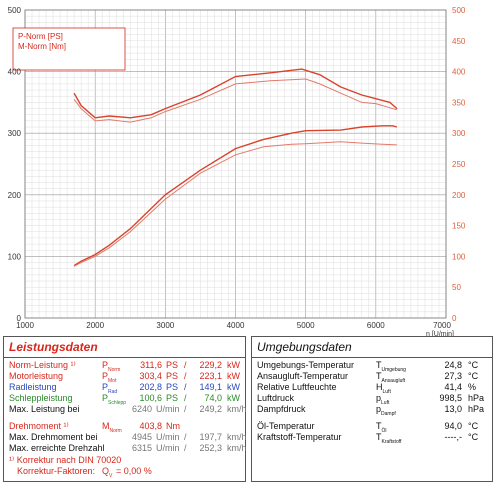 The height and width of the screenshot is (485, 496). Describe the element at coordinates (210, 365) in the screenshot. I see `row-value-2: 229,2` at that location.